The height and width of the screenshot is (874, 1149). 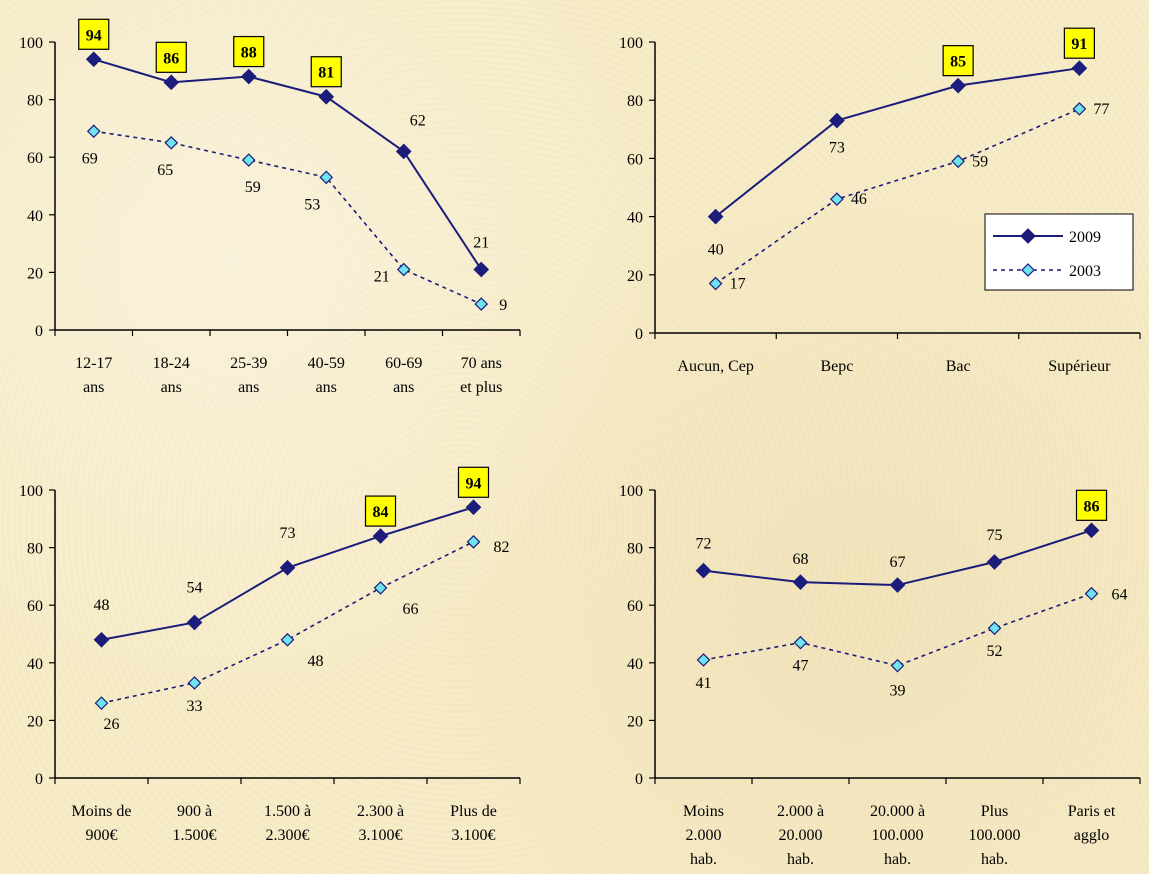 I want to click on data-label: 68, so click(x=801, y=559).